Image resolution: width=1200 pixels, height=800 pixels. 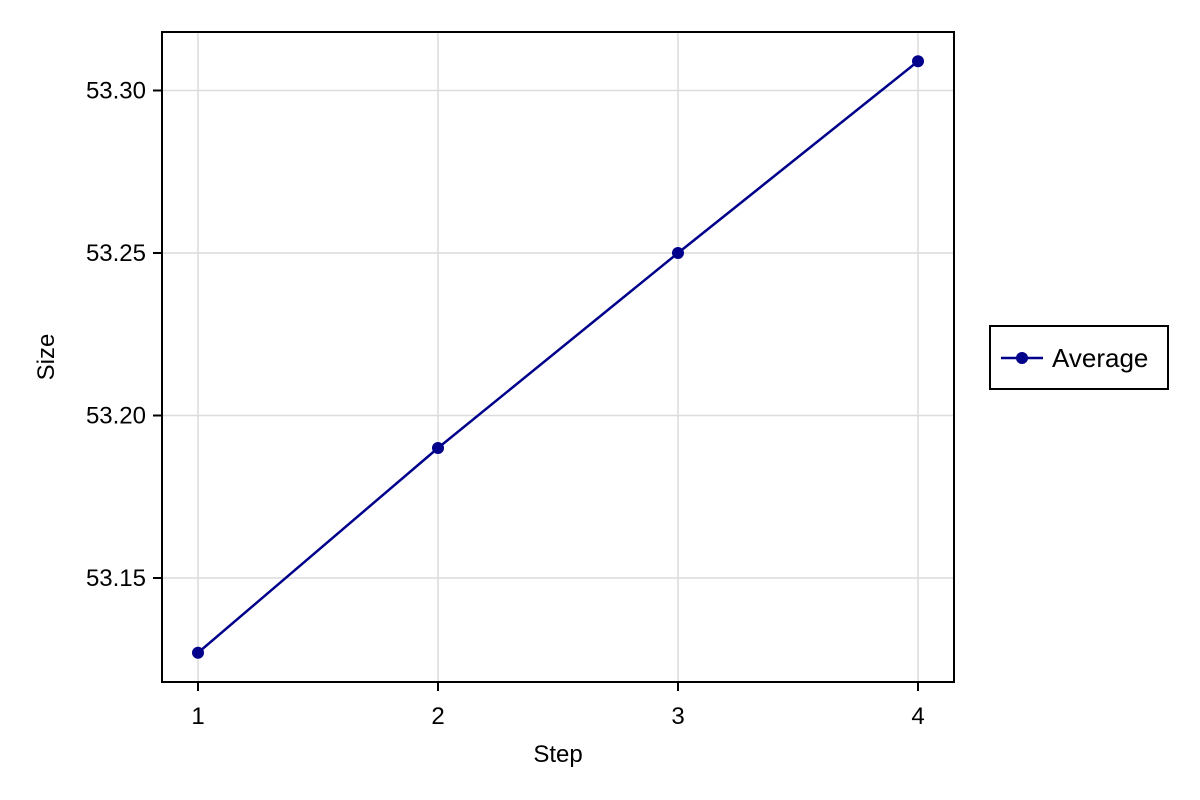 What do you see at coordinates (46, 357) in the screenshot?
I see `y-axis-label: Size` at bounding box center [46, 357].